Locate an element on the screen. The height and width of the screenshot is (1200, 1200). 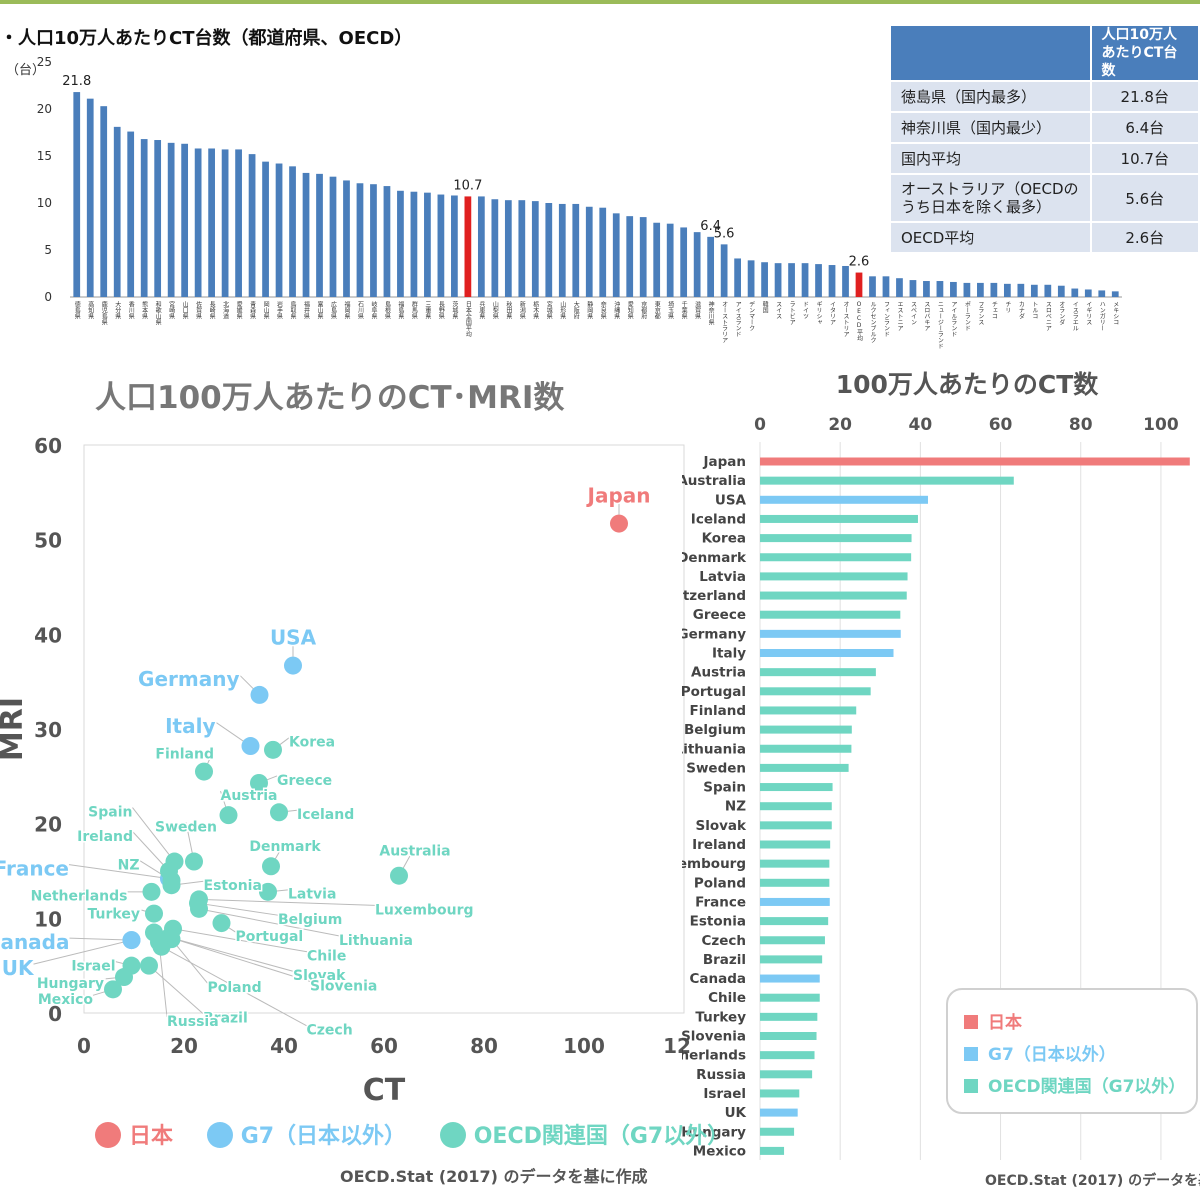
x-tick-label: 三重県 is located at coordinates (427, 310).